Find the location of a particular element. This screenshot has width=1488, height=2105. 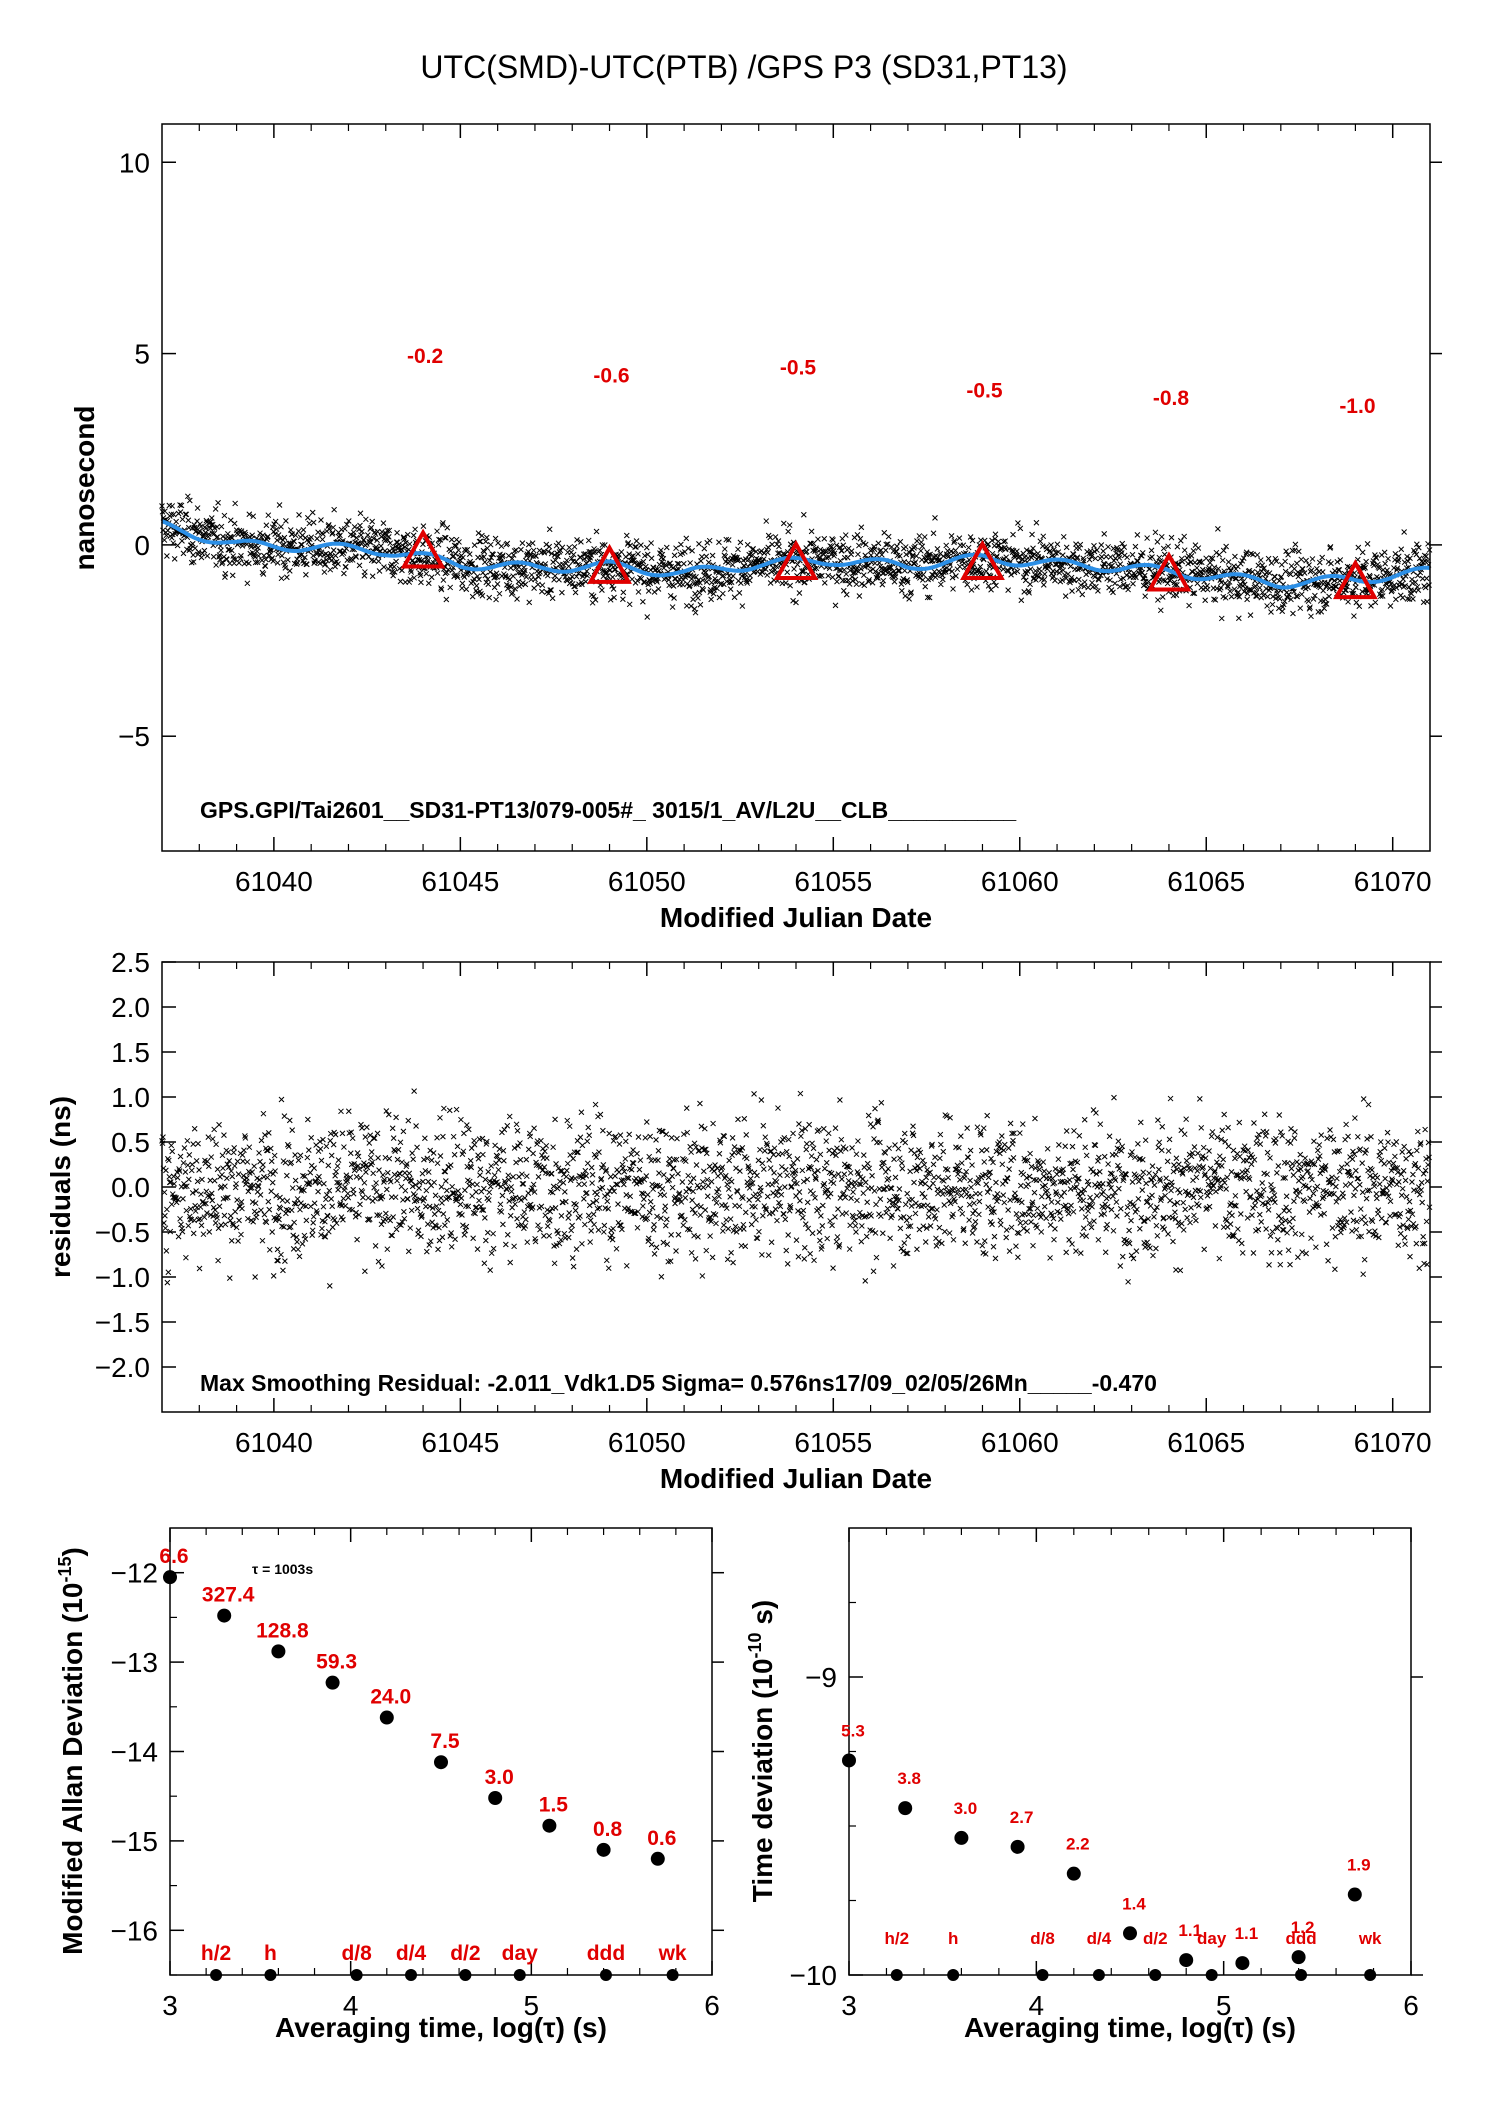

residual-points is located at coordinates (796, 1188).